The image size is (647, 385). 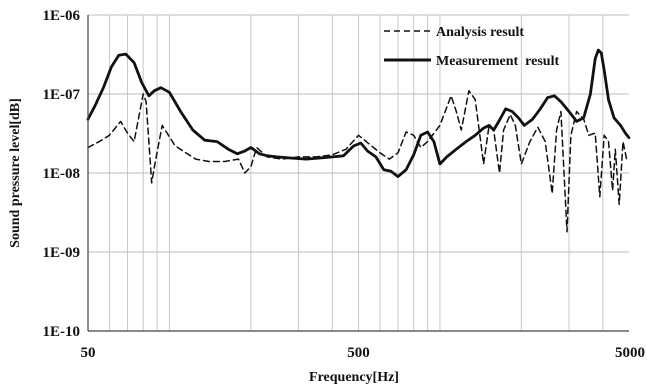 I want to click on x-tick-labels: 50 500 5000, so click(x=363, y=353).